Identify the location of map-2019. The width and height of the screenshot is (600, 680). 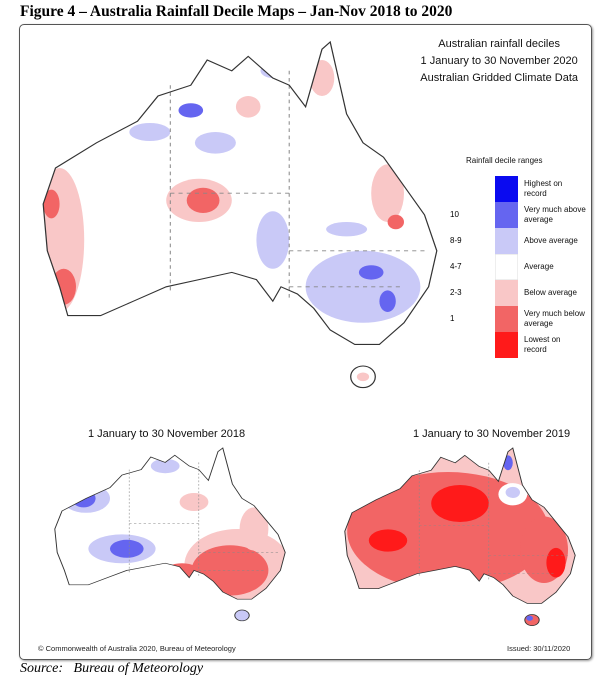
(460, 536).